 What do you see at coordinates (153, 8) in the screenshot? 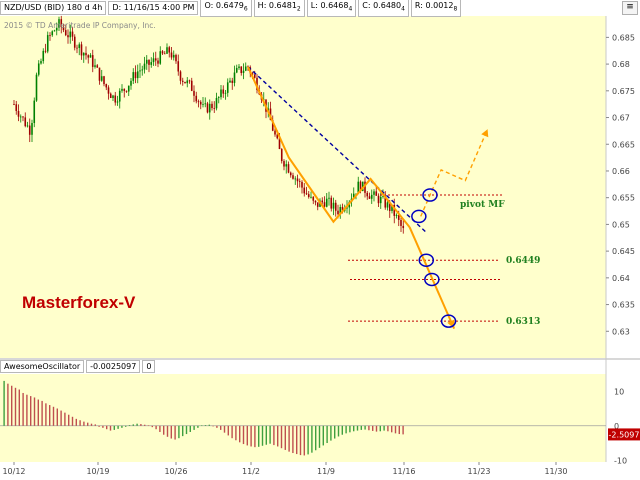
I see `date-readout: D: 11/16/15 4:00 PM` at bounding box center [153, 8].